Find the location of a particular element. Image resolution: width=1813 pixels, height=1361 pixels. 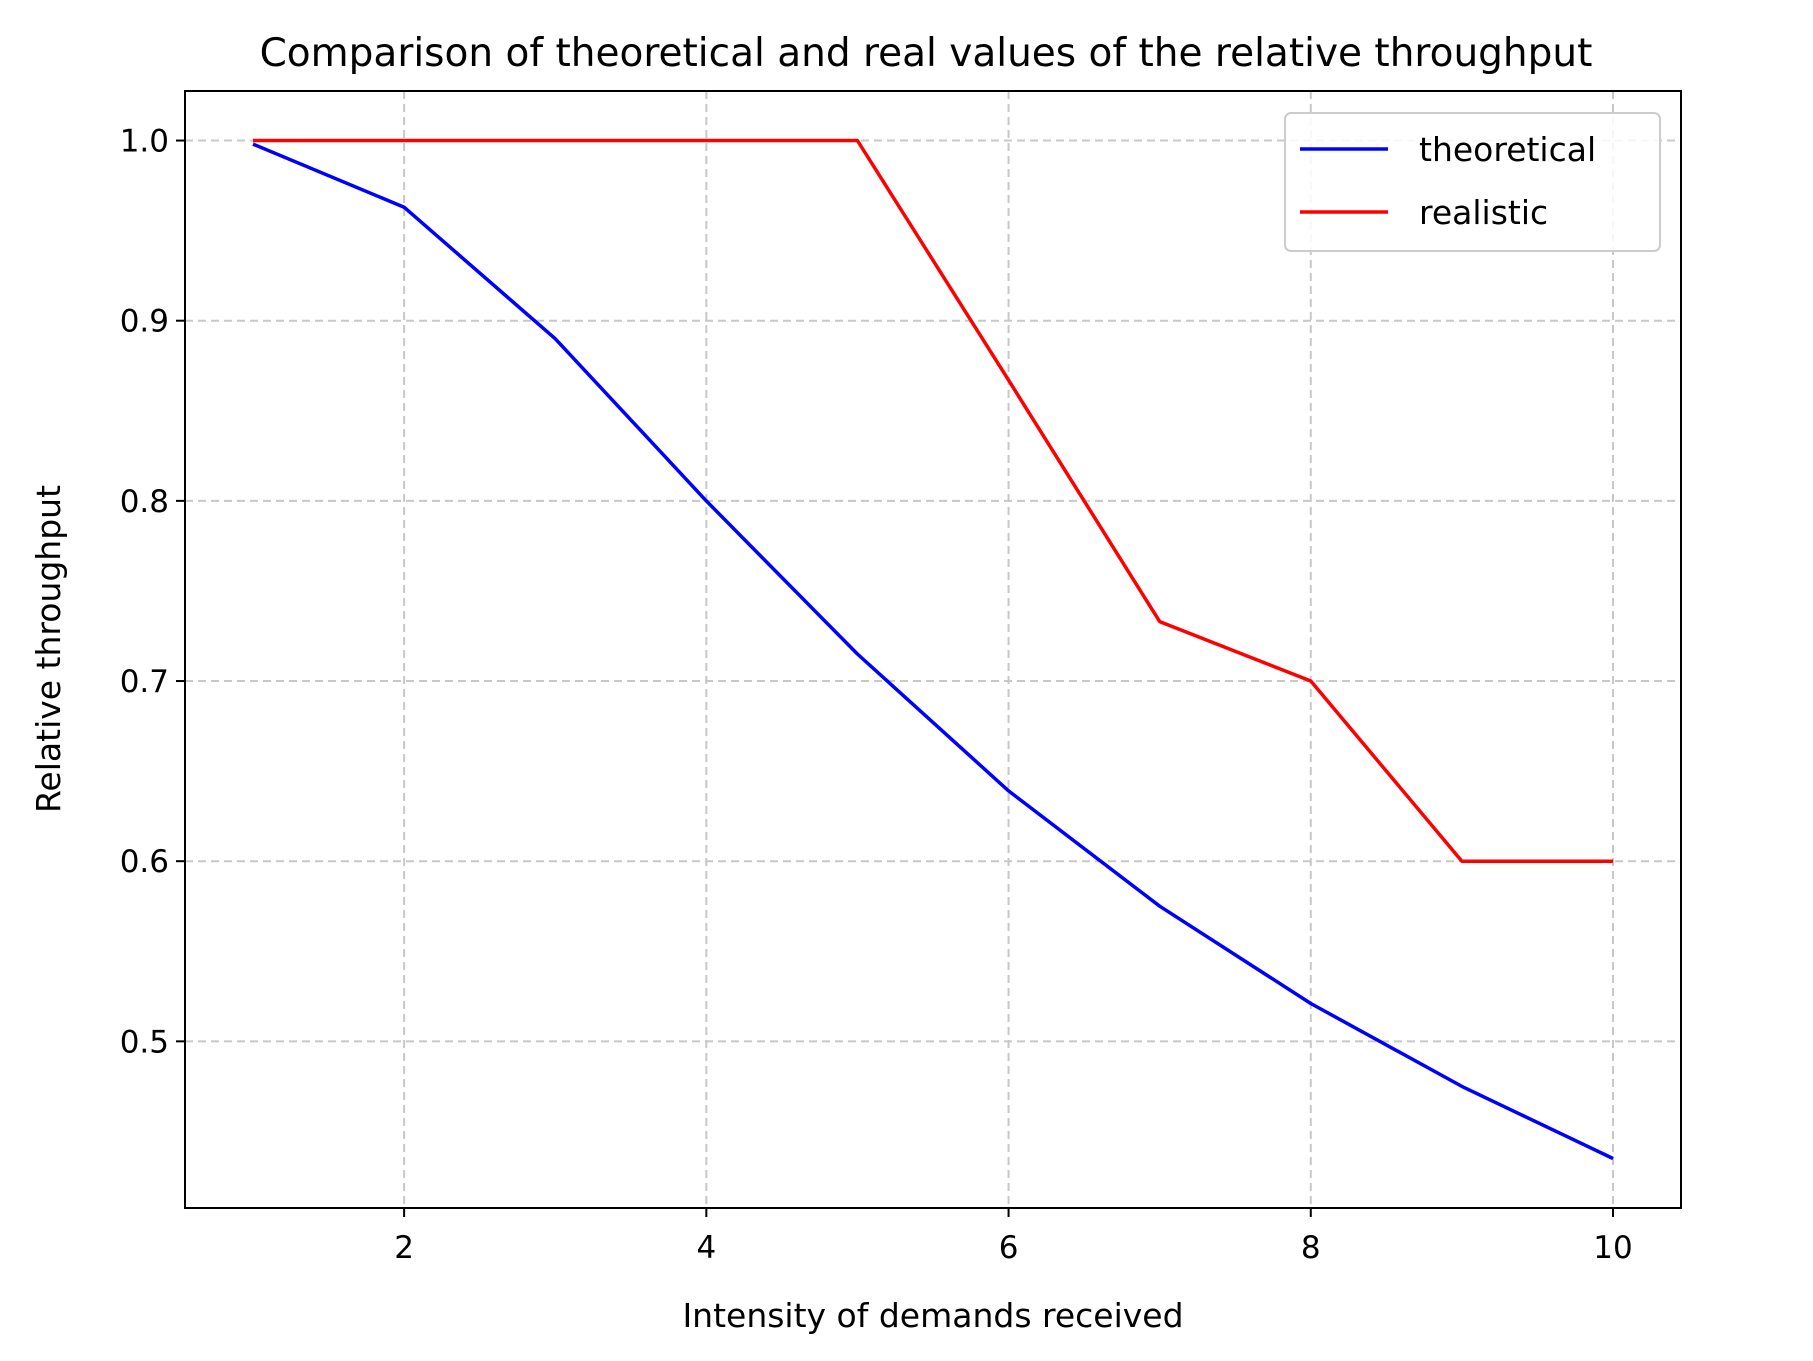

y-axis-label: Relative throughput is located at coordinates (48, 649).